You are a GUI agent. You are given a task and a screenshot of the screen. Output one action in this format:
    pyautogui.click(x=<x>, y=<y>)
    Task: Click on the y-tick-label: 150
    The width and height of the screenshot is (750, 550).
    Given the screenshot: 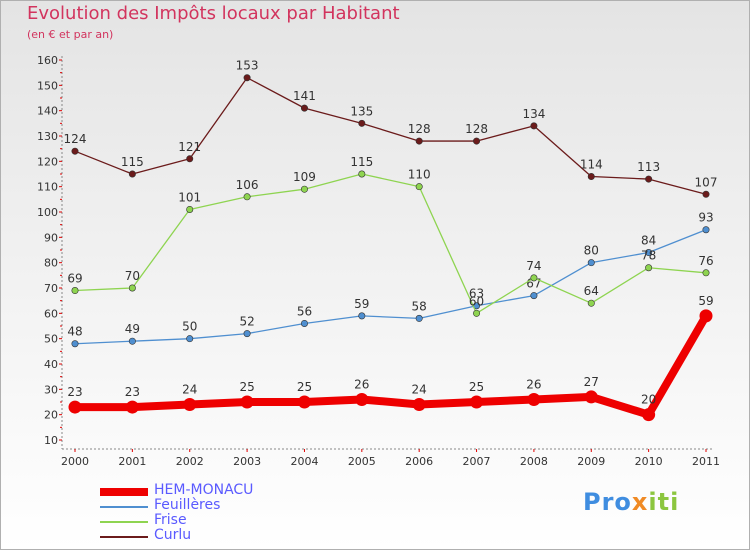 What is the action you would take?
    pyautogui.click(x=47, y=85)
    